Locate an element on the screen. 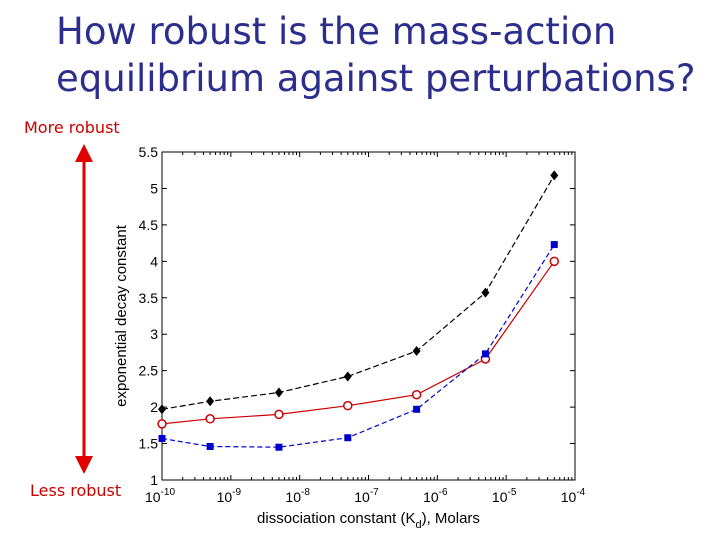 This screenshot has width=720, height=540. y-tick-label: 5 is located at coordinates (154, 188).